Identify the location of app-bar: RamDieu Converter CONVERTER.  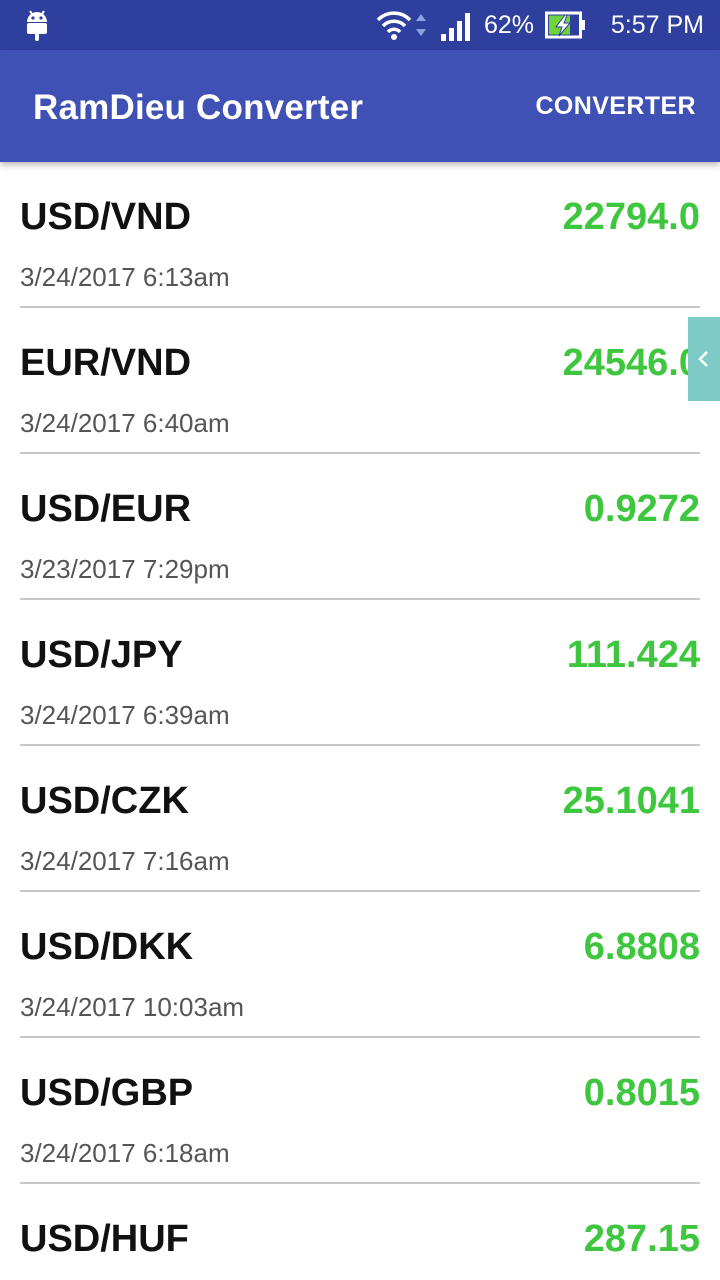
(360, 106).